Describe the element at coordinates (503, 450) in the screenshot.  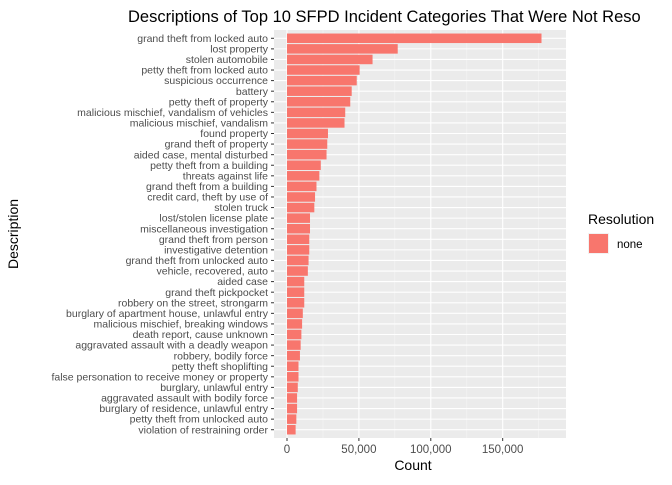
I see `x-tick-label: 150,000` at that location.